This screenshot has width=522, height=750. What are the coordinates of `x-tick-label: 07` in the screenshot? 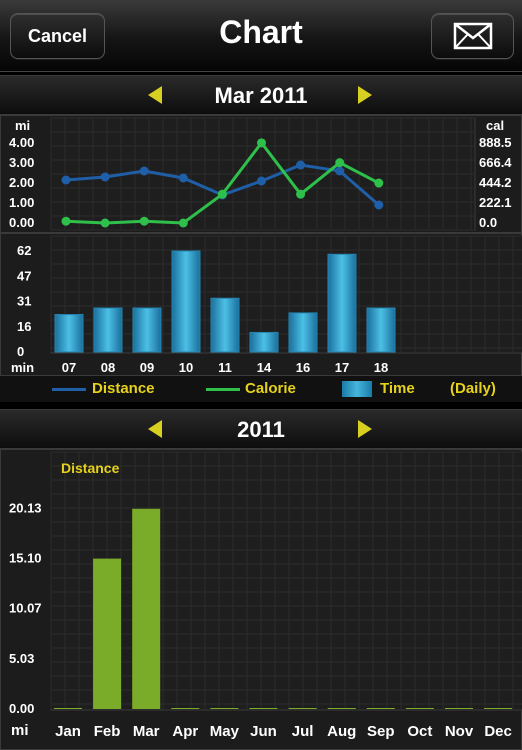 It's located at (69, 367).